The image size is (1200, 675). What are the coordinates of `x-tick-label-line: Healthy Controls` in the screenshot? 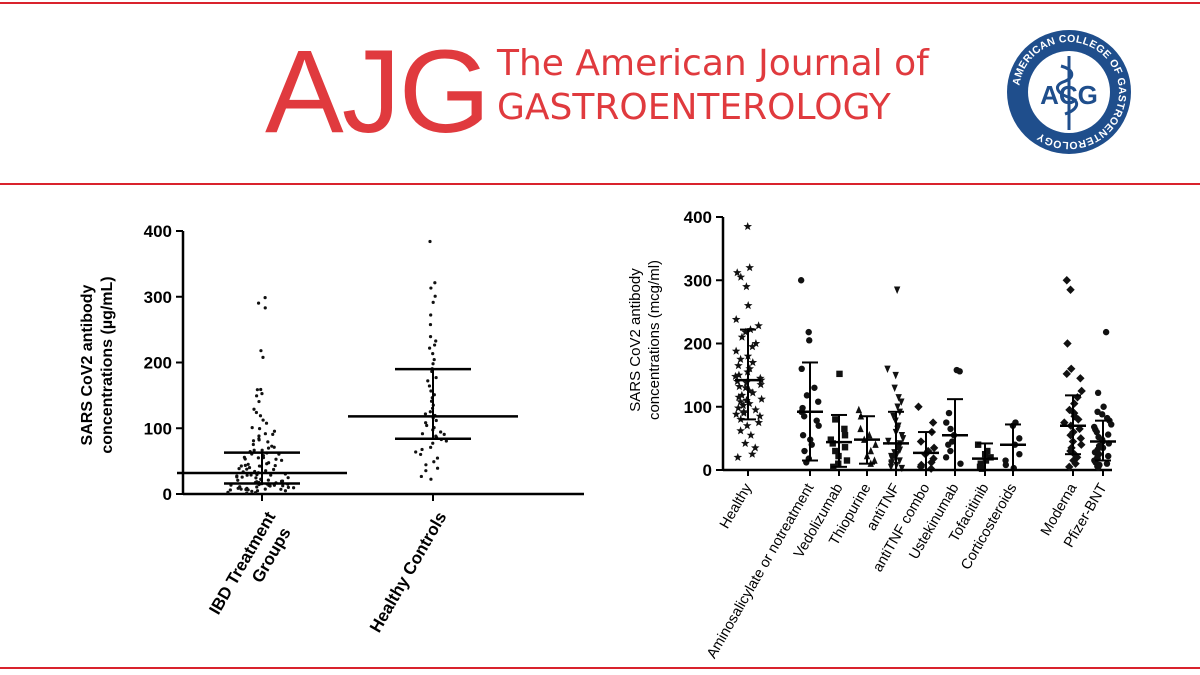 It's located at (408, 572).